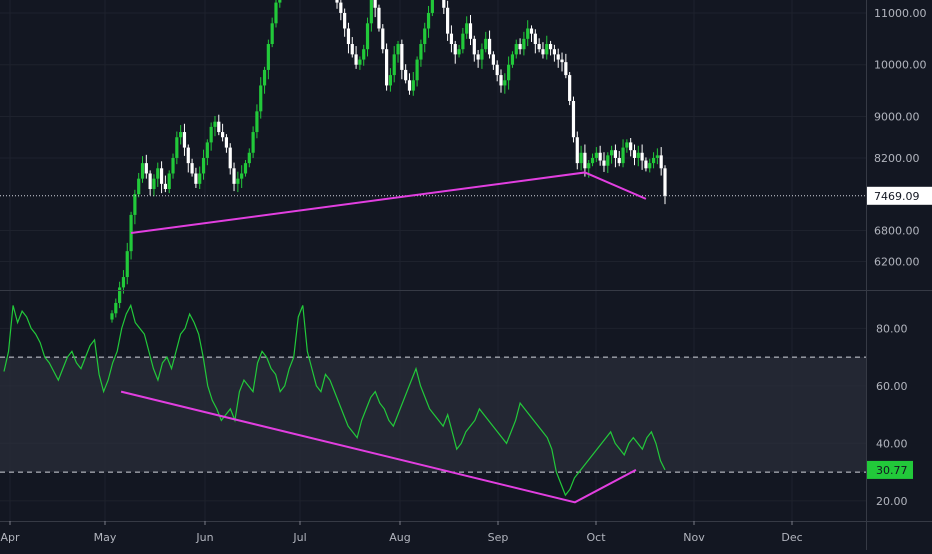 This screenshot has width=932, height=554. I want to click on last-price-badge, so click(899, 195).